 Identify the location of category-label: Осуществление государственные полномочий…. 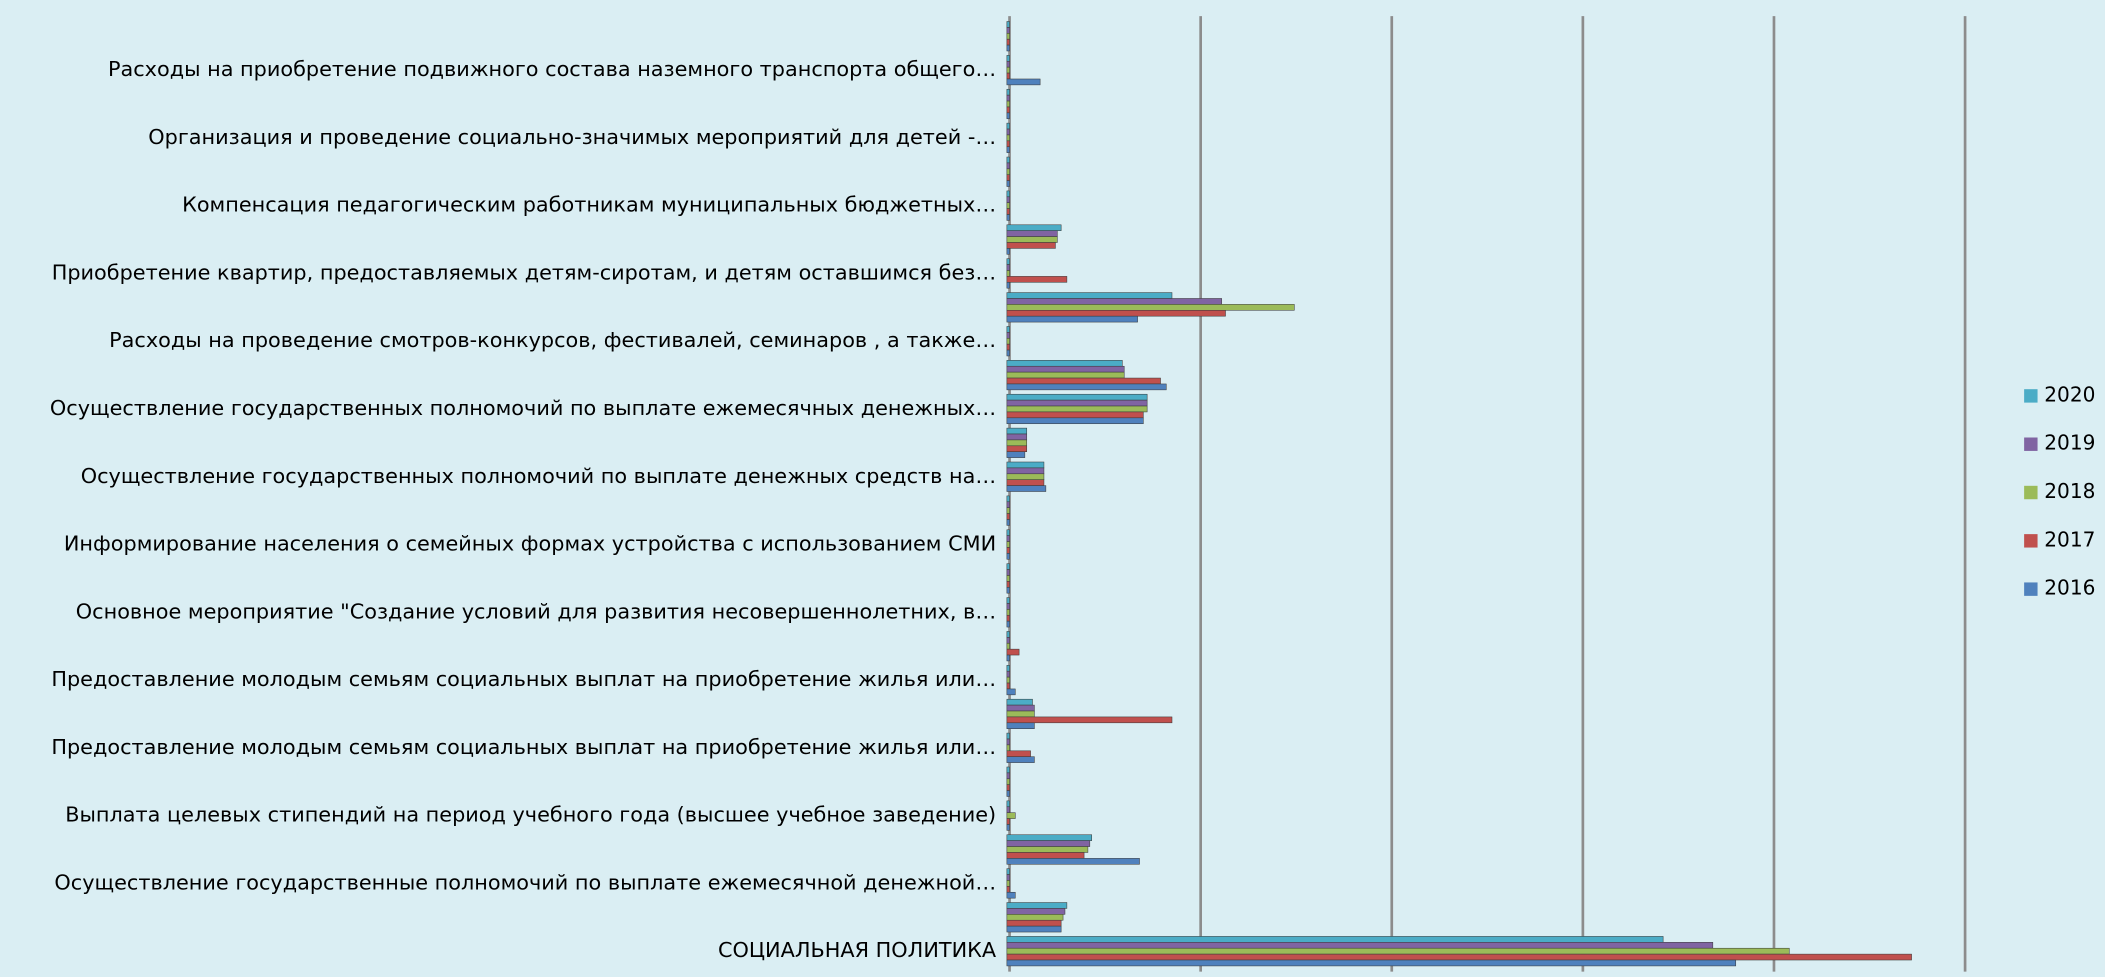
(525, 882).